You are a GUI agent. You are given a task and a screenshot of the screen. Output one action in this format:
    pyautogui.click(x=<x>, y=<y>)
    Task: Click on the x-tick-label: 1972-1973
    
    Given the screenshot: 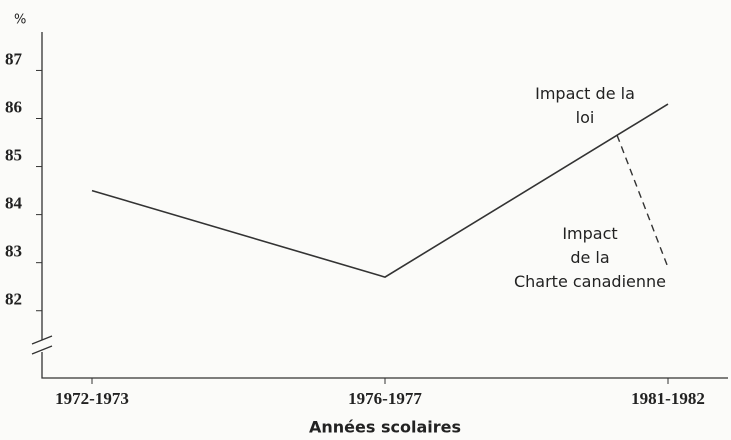 What is the action you would take?
    pyautogui.click(x=92, y=398)
    